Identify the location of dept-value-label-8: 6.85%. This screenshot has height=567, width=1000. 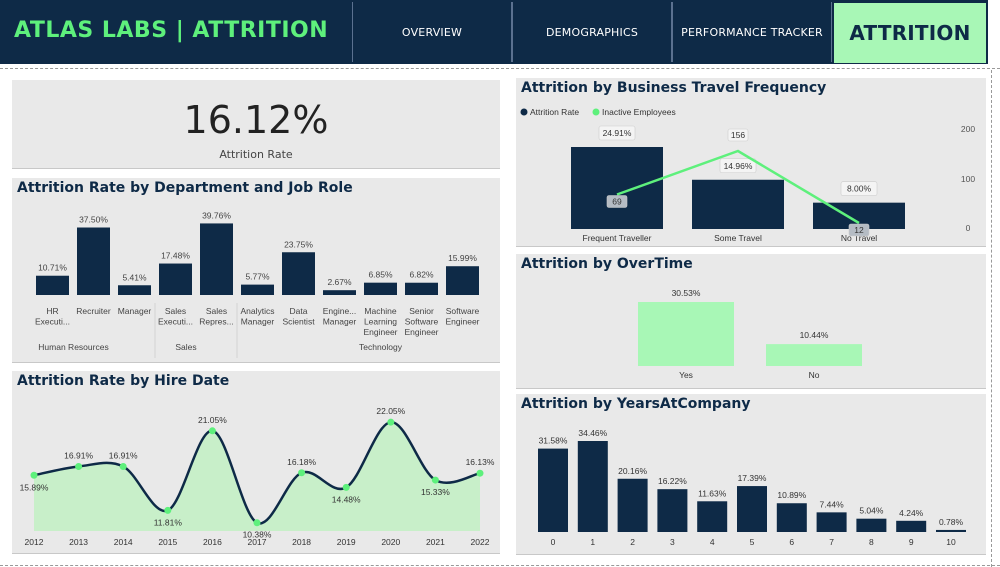
(380, 275).